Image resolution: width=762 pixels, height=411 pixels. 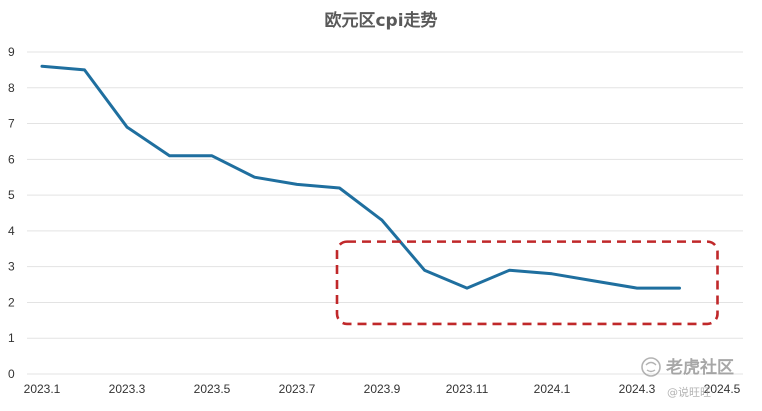 What do you see at coordinates (11, 302) in the screenshot?
I see `y-tick-label: 2` at bounding box center [11, 302].